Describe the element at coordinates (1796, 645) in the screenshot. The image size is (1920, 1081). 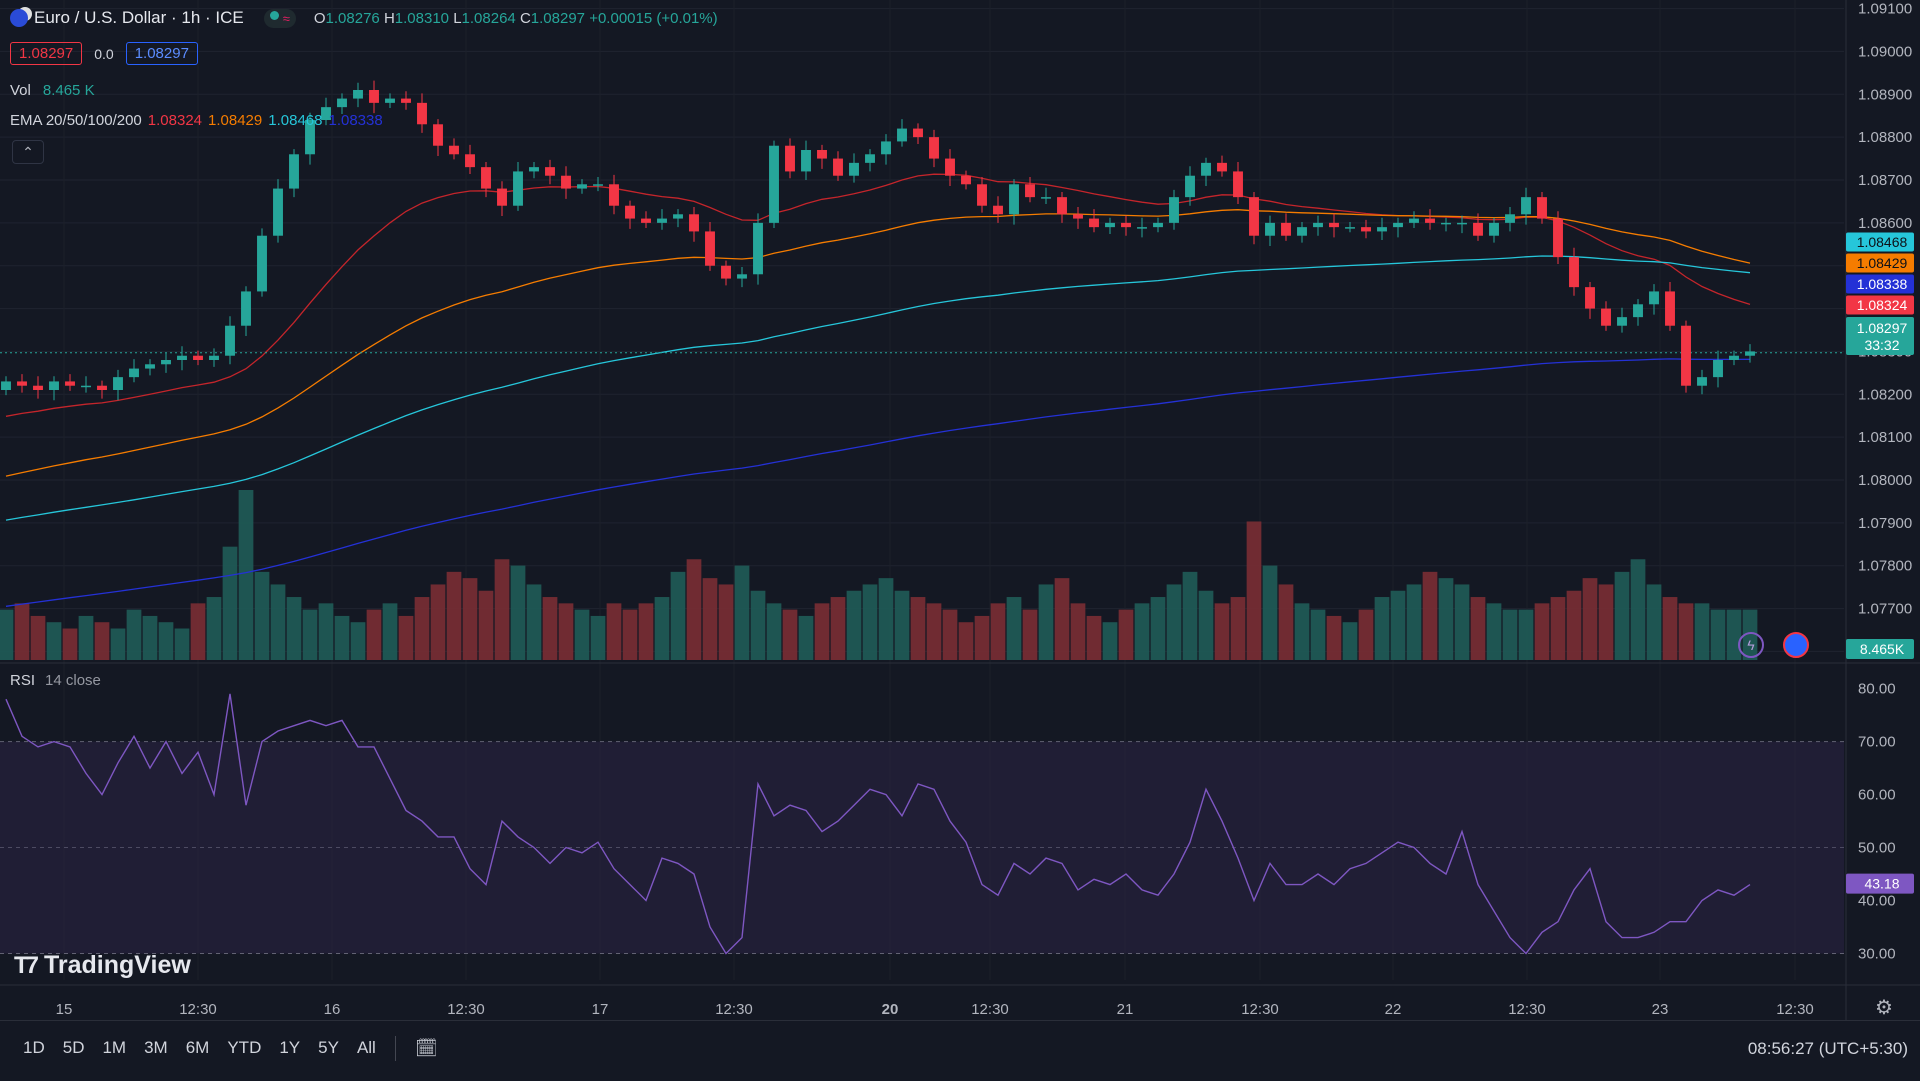
I see `economic-events-icon` at that location.